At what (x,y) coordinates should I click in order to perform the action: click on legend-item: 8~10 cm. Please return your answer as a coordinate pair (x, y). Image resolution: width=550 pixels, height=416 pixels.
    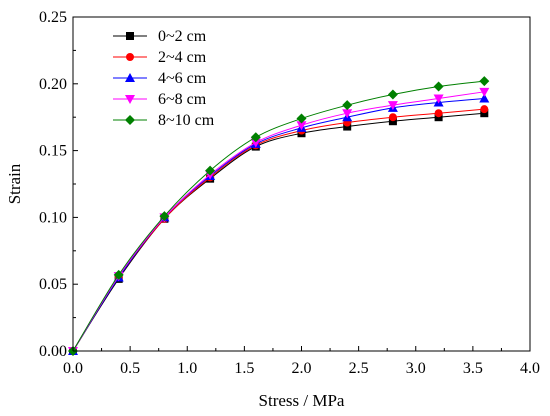
    Looking at the image, I should click on (164, 120).